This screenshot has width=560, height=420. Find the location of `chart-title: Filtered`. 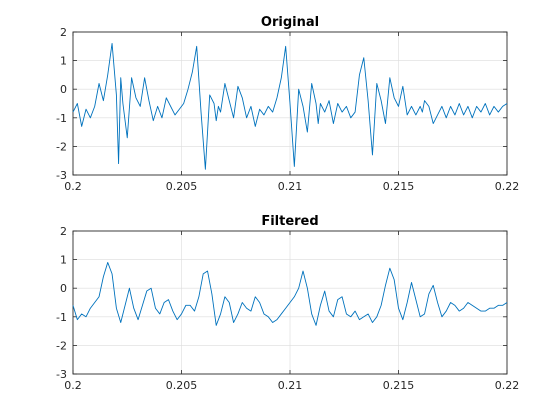

chart-title: Filtered is located at coordinates (289, 221).